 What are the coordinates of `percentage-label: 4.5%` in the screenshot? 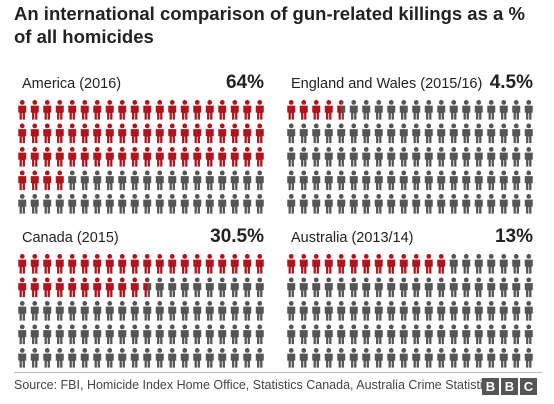 It's located at (511, 82).